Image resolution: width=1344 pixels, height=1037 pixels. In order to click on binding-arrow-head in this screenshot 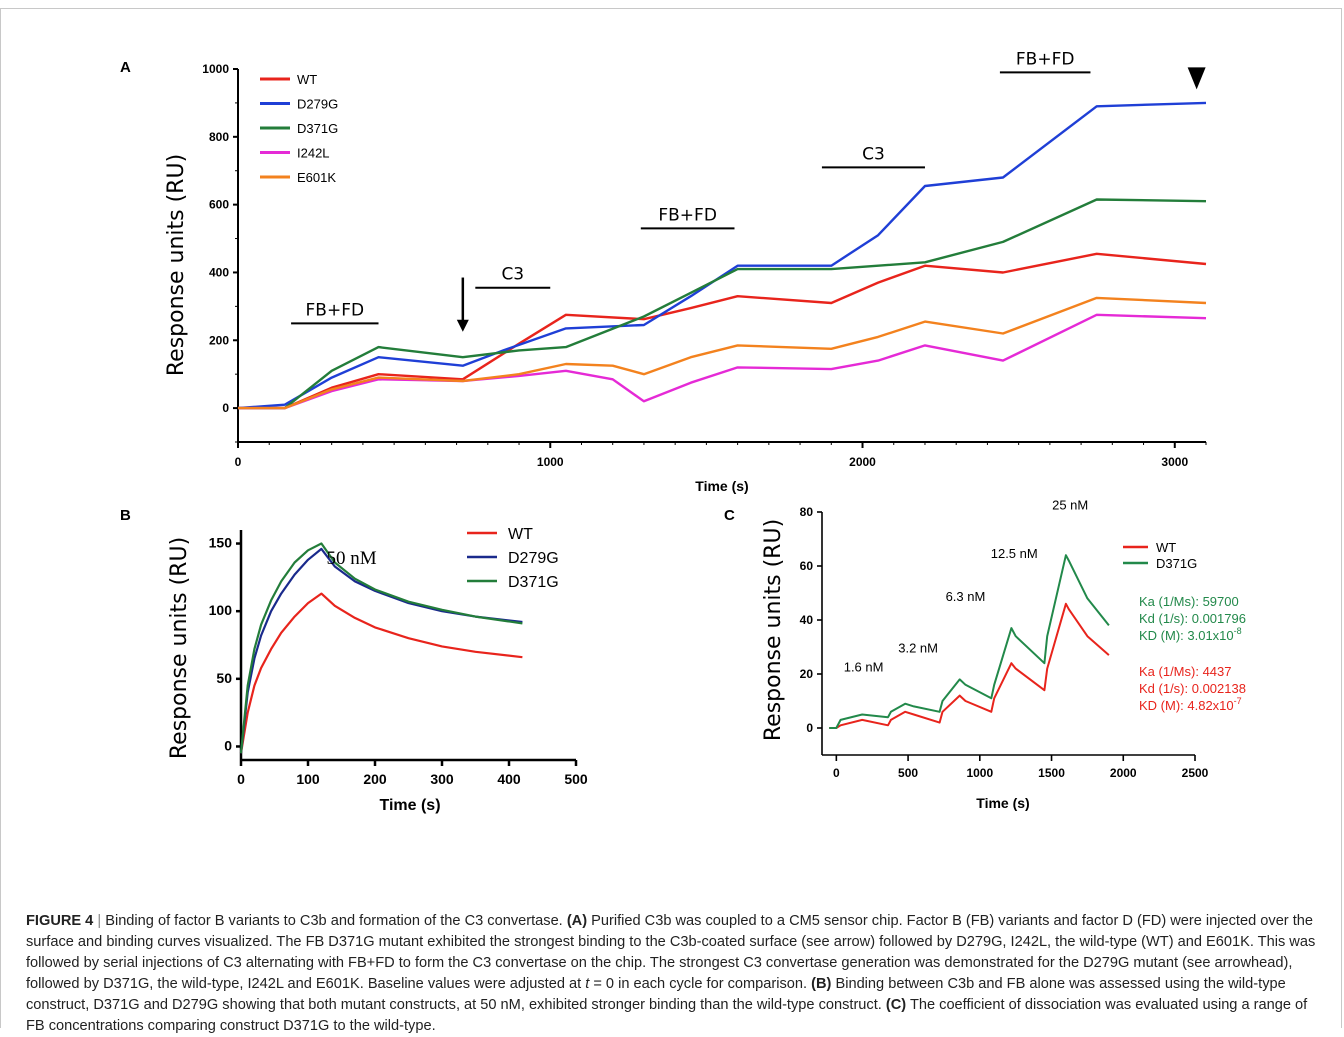, I will do `click(462, 325)`.